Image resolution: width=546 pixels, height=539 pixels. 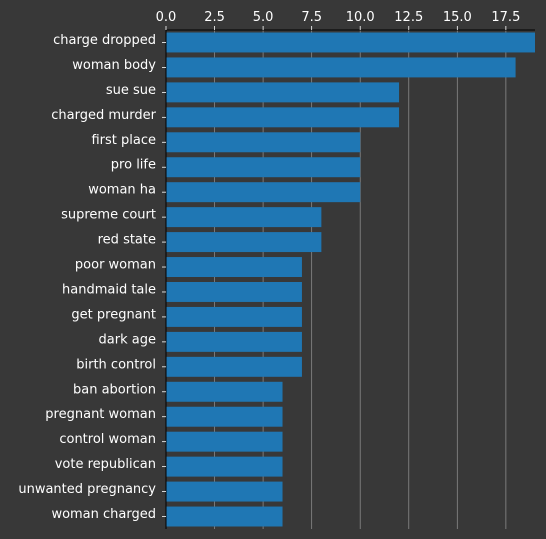 What do you see at coordinates (123, 140) in the screenshot?
I see `category-label: first place` at bounding box center [123, 140].